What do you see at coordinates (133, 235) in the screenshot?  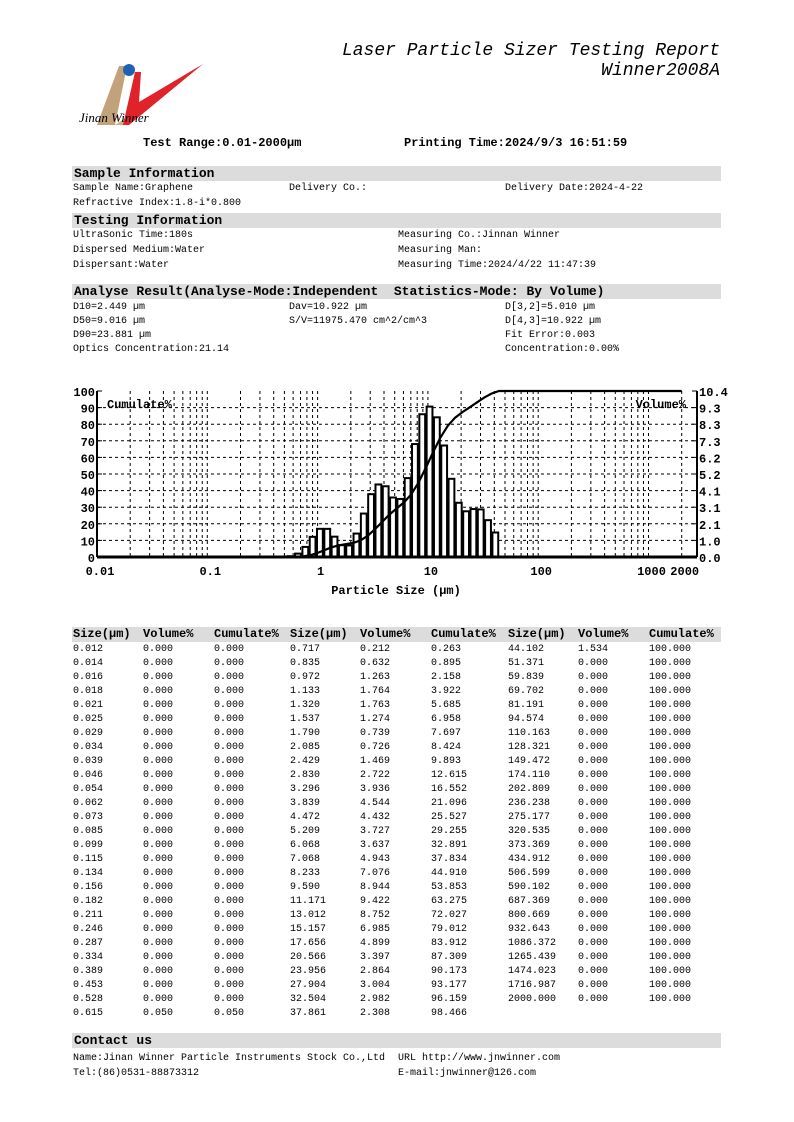 I see `ultrasonic-time: UltraSonic Time:180s` at bounding box center [133, 235].